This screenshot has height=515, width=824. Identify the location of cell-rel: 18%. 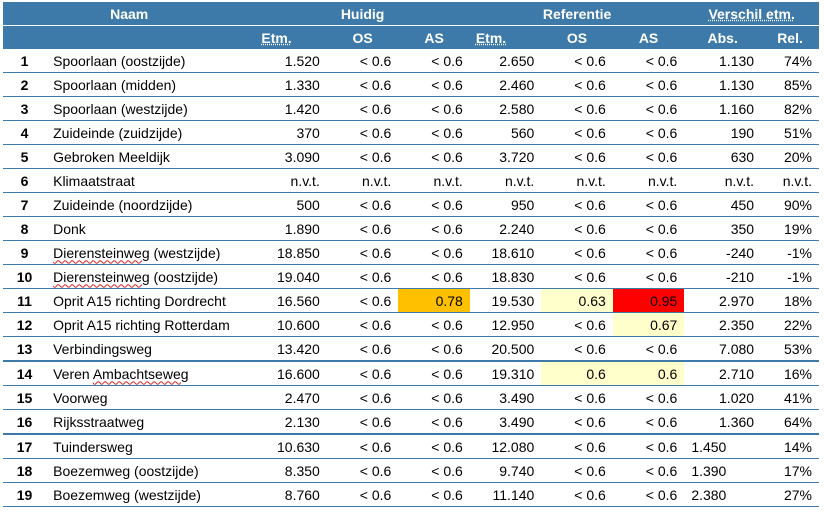
(790, 300).